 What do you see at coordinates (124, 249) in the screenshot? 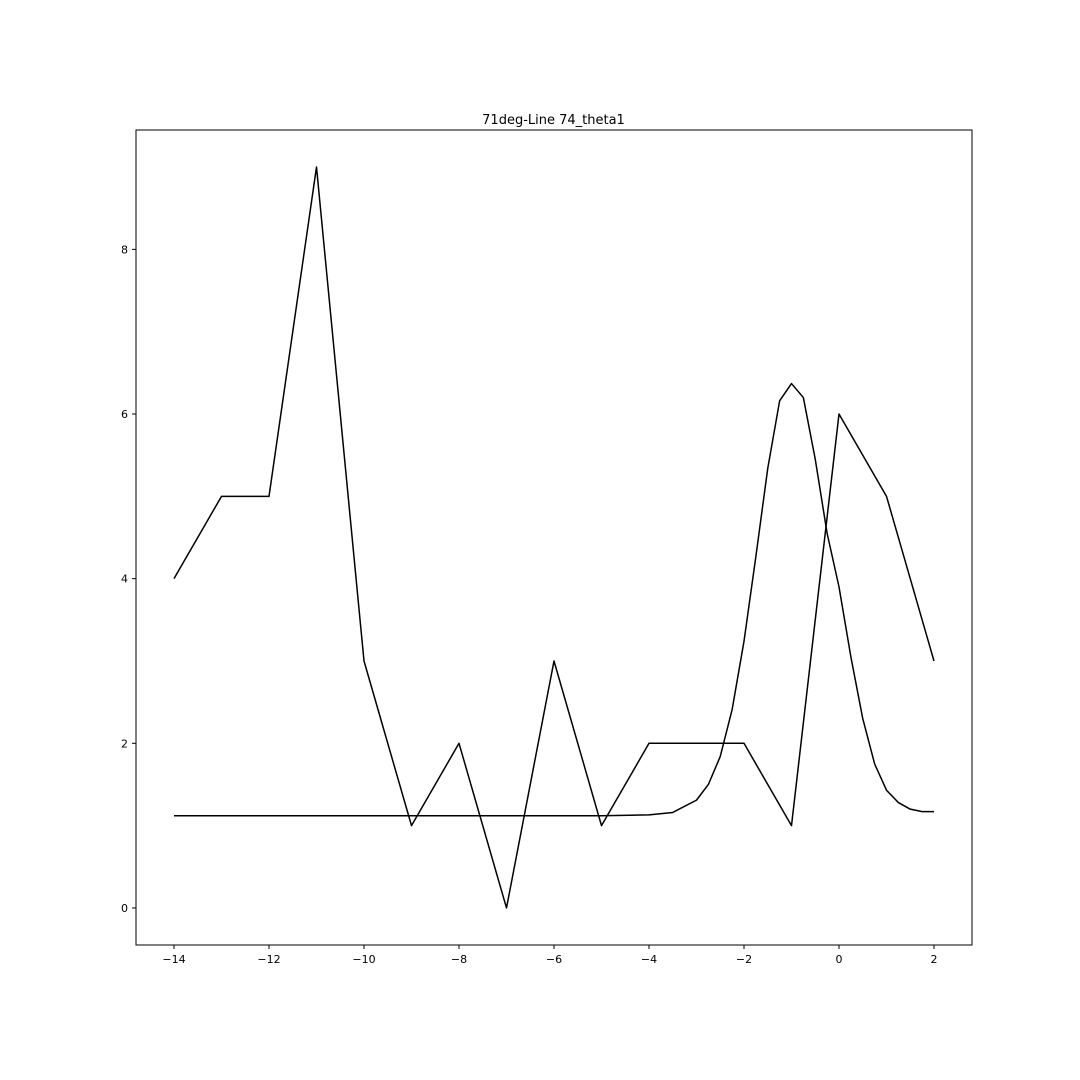
I see `y-tick-label: 8` at bounding box center [124, 249].